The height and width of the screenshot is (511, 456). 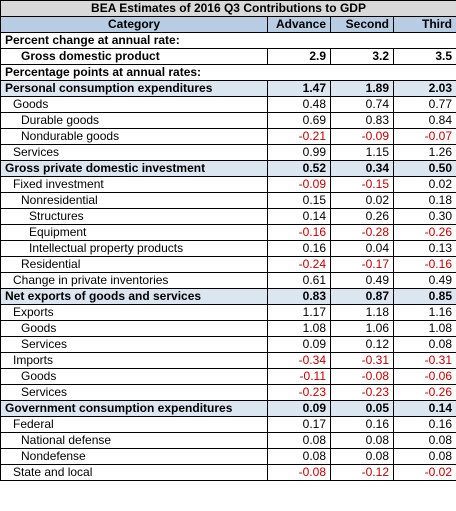 I want to click on value-cell: 0.15, so click(x=299, y=200).